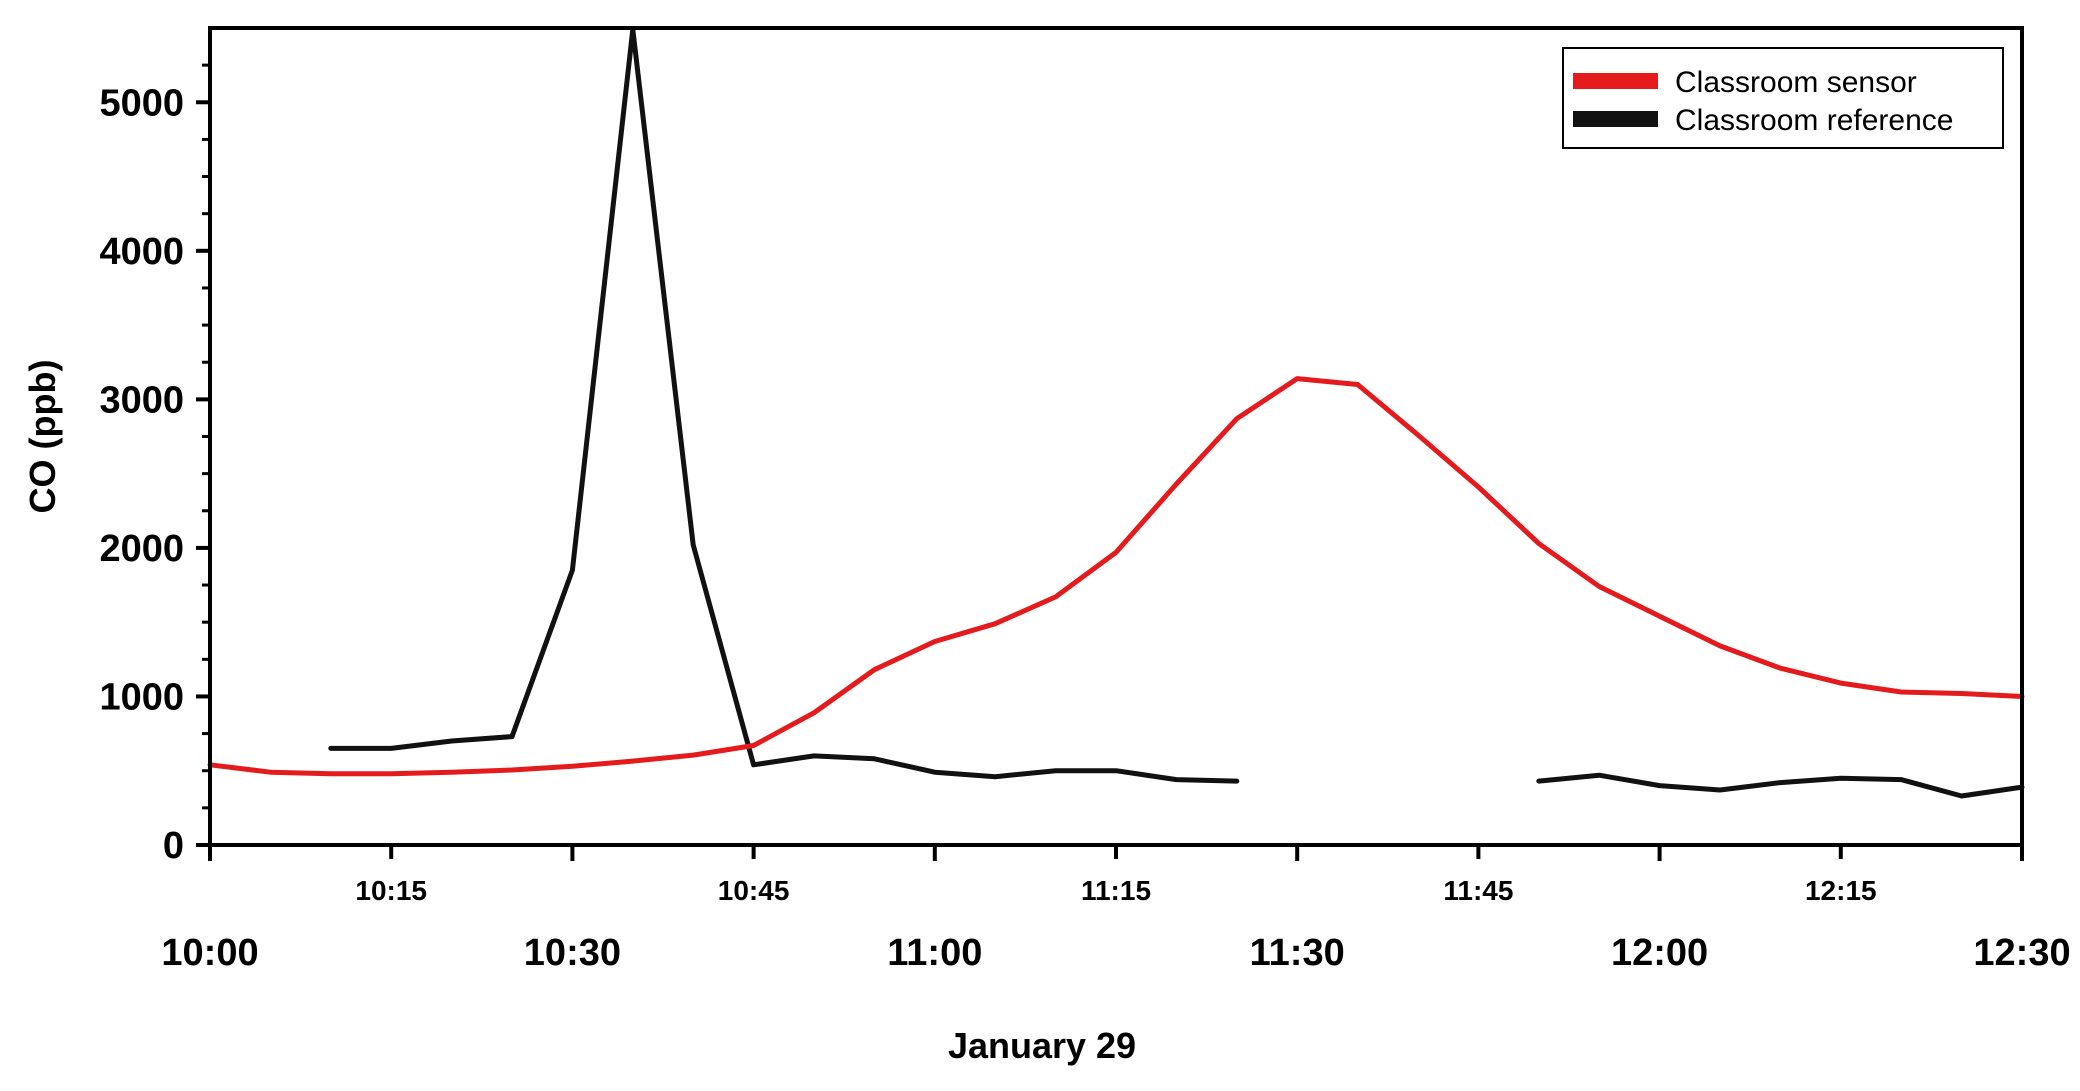 This screenshot has width=2080, height=1091. What do you see at coordinates (42, 437) in the screenshot?
I see `y-axis-title: CO (ppb)` at bounding box center [42, 437].